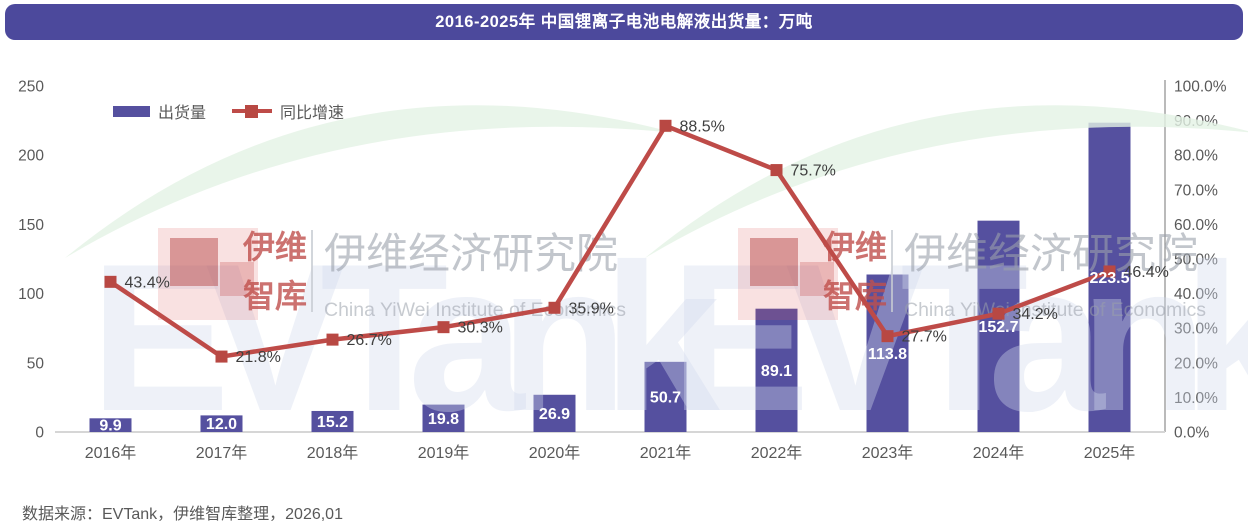 Image resolution: width=1248 pixels, height=531 pixels. What do you see at coordinates (31, 87) in the screenshot?
I see `left-axis-tick: 250` at bounding box center [31, 87].